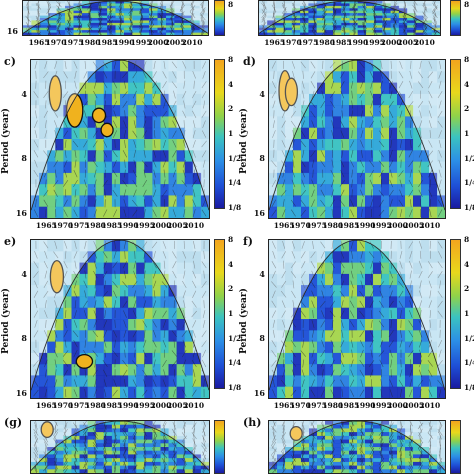 The width and height of the screenshot is (474, 474). Describe the element at coordinates (192, 42) in the screenshot. I see `x-tick-label: 2010` at that location.